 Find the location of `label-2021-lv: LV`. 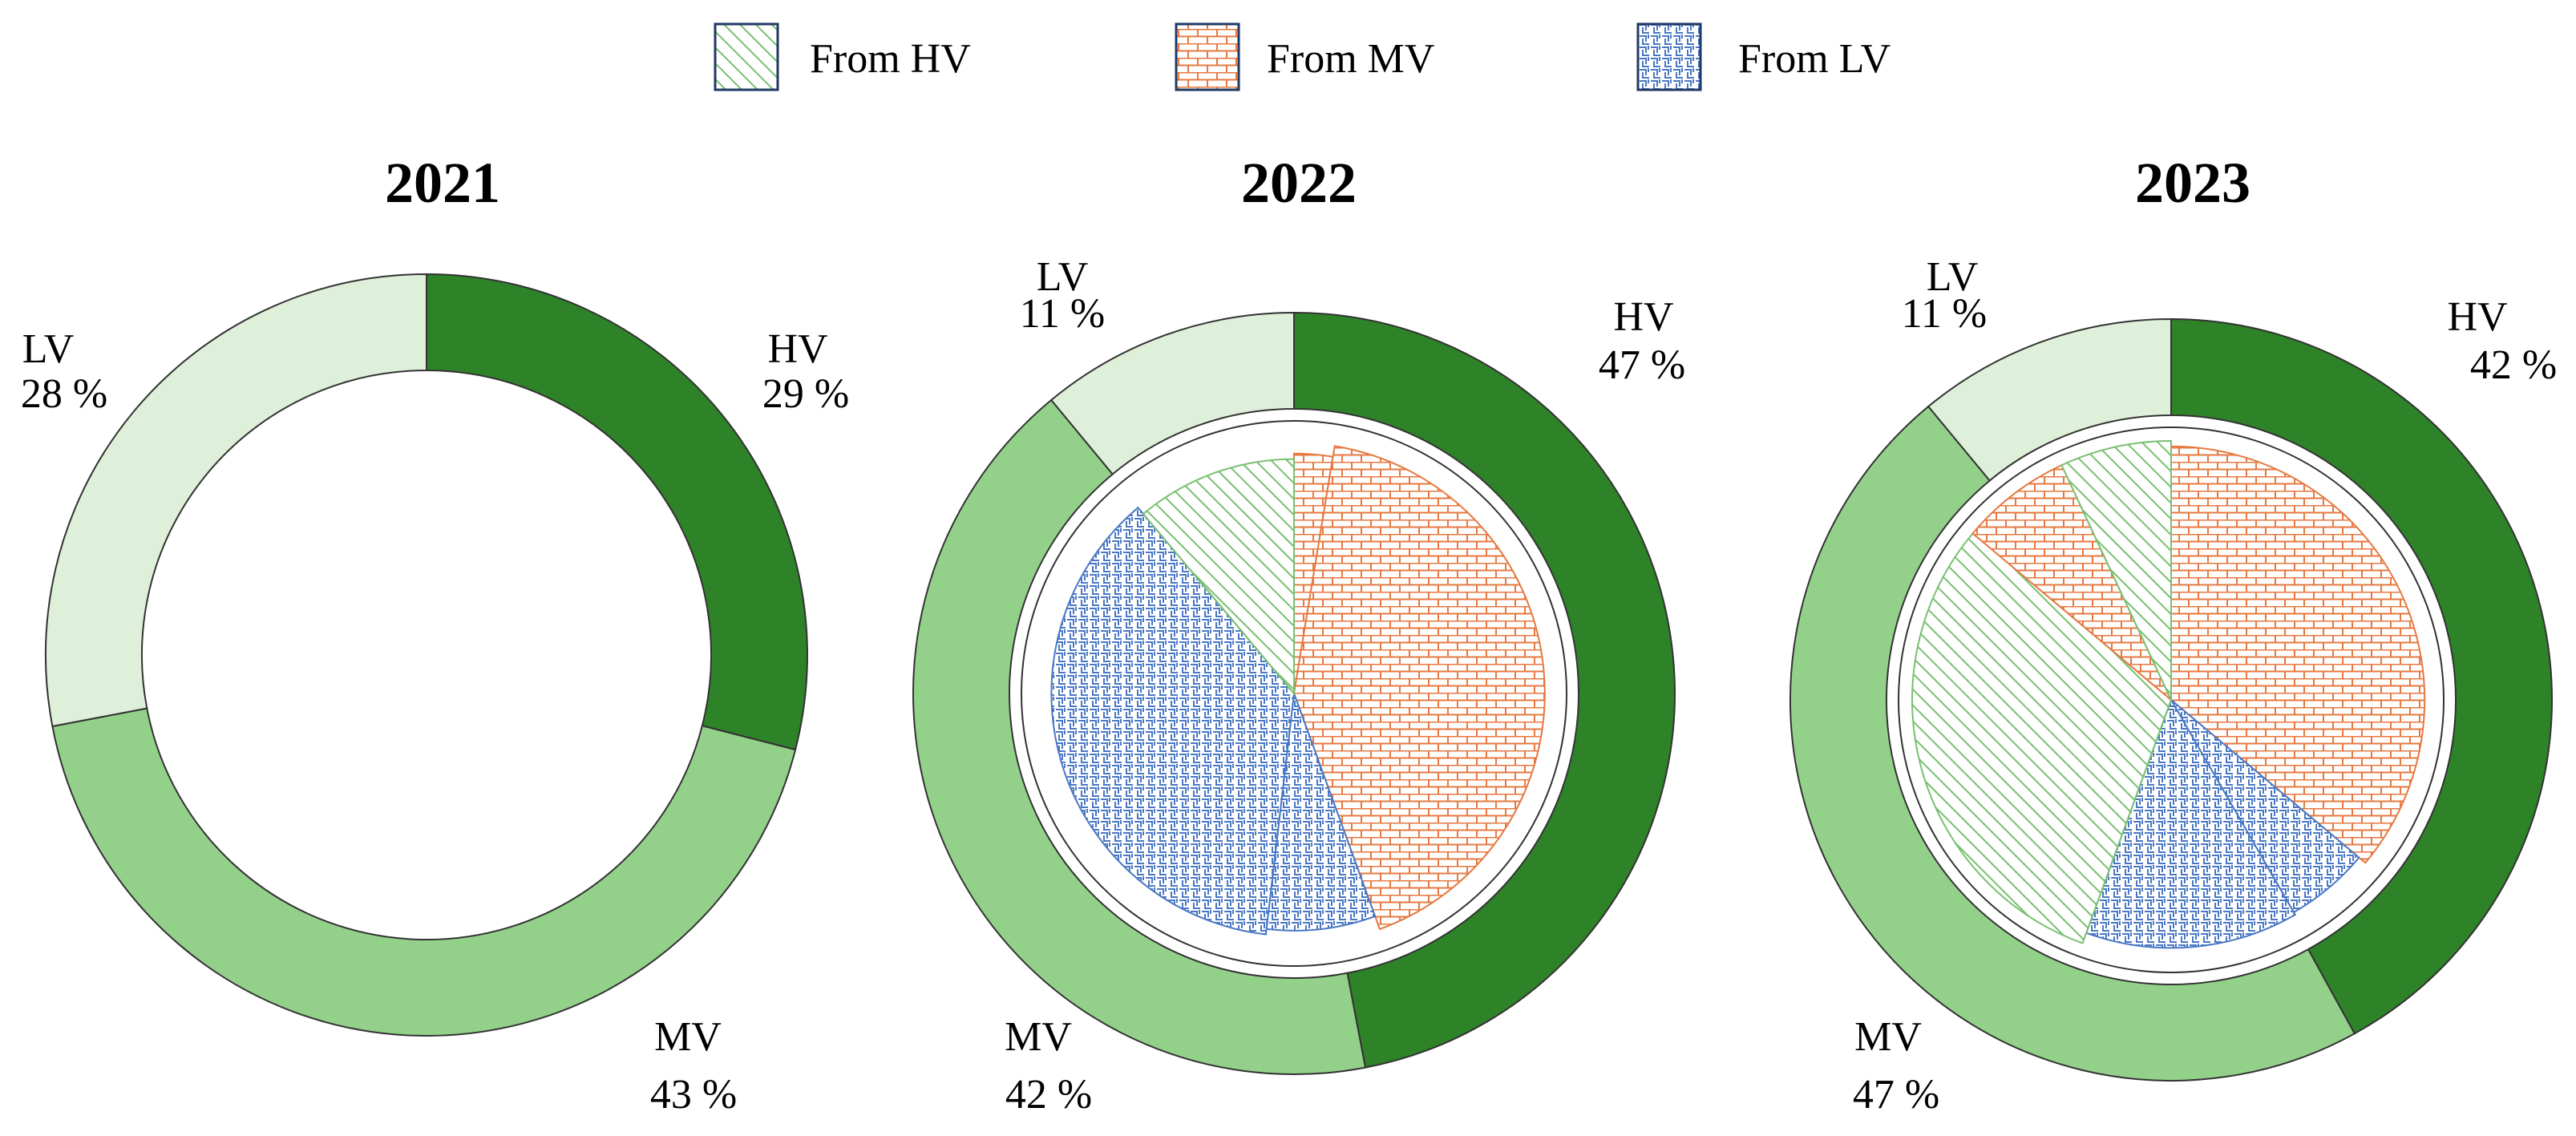

label-2021-lv: LV is located at coordinates (48, 349).